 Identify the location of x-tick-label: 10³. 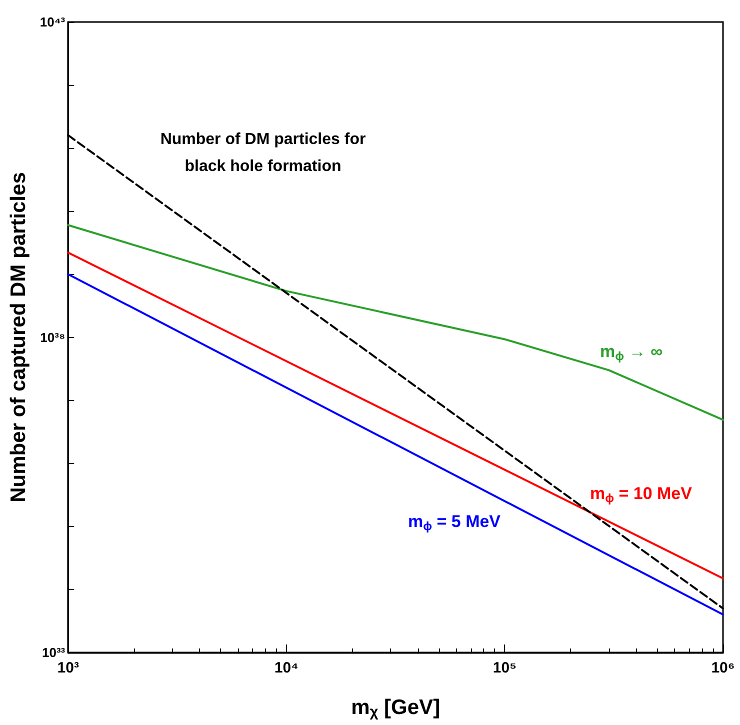
(68, 668).